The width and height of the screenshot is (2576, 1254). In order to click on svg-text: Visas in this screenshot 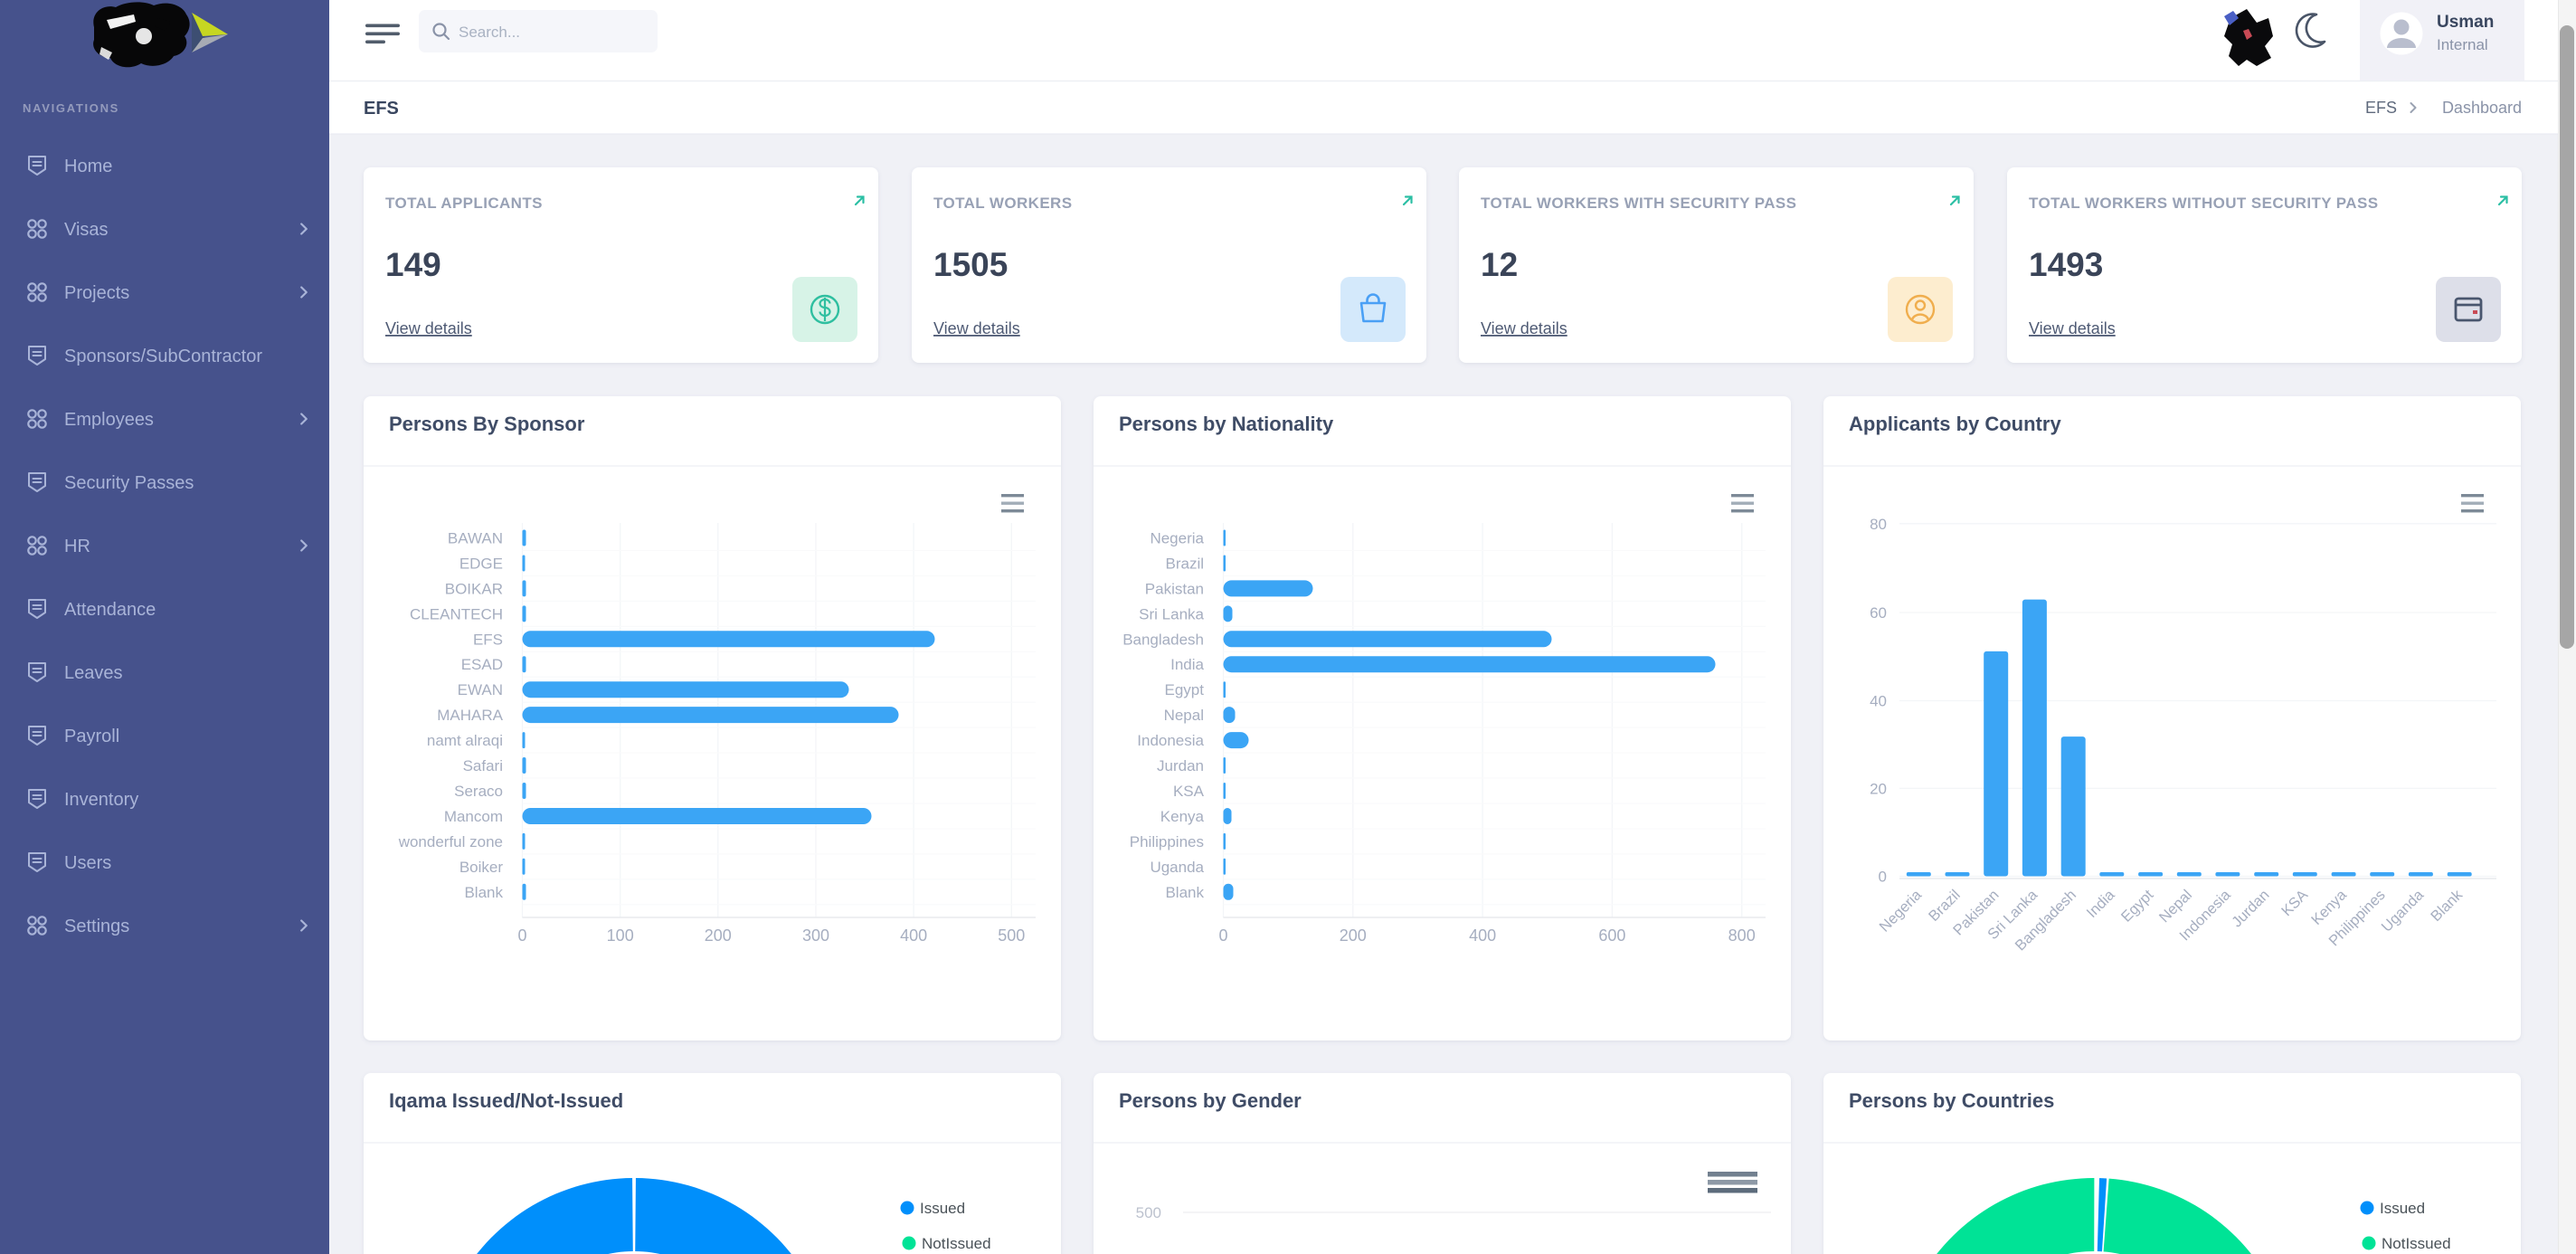, I will do `click(86, 230)`.